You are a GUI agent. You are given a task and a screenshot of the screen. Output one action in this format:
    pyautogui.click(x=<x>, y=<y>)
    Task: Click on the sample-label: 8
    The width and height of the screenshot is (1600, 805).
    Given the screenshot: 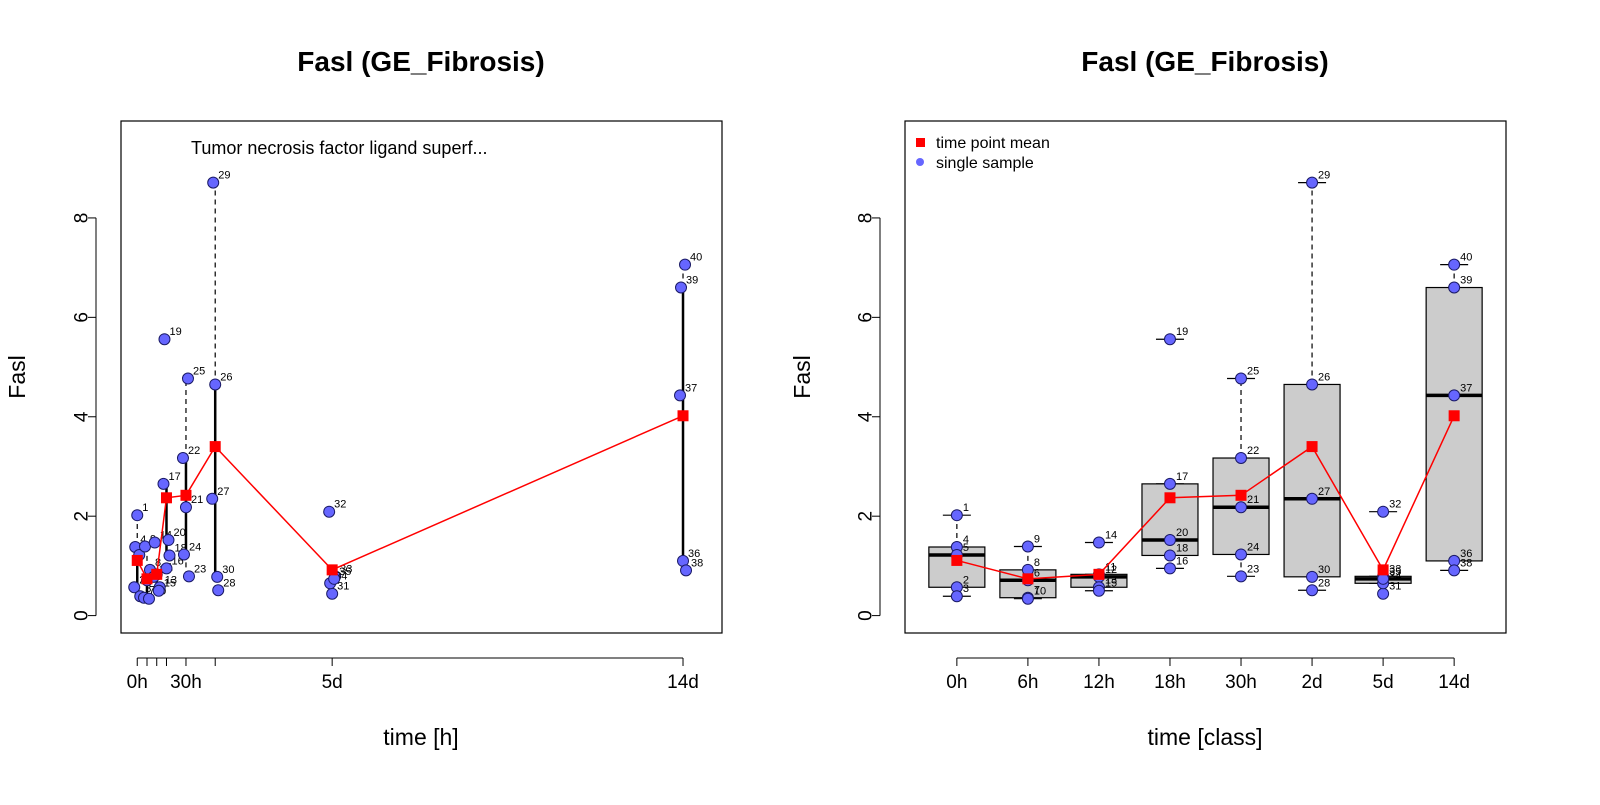 What is the action you would take?
    pyautogui.click(x=1037, y=563)
    